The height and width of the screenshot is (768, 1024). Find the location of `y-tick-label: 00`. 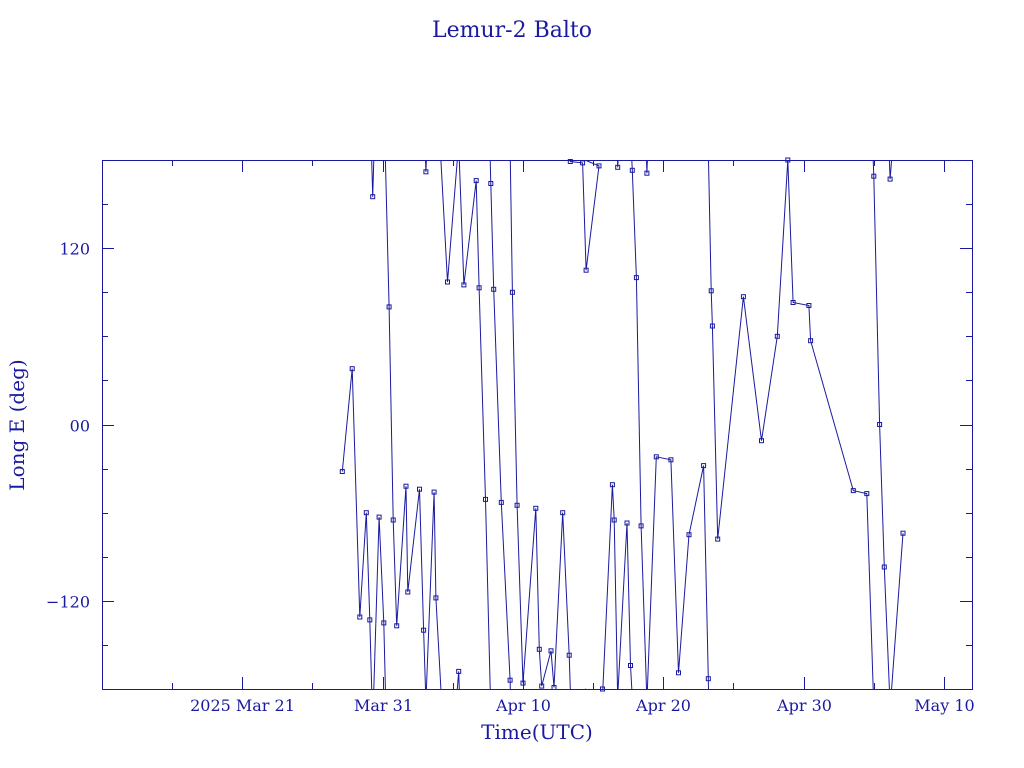

y-tick-label: 00 is located at coordinates (80, 426).